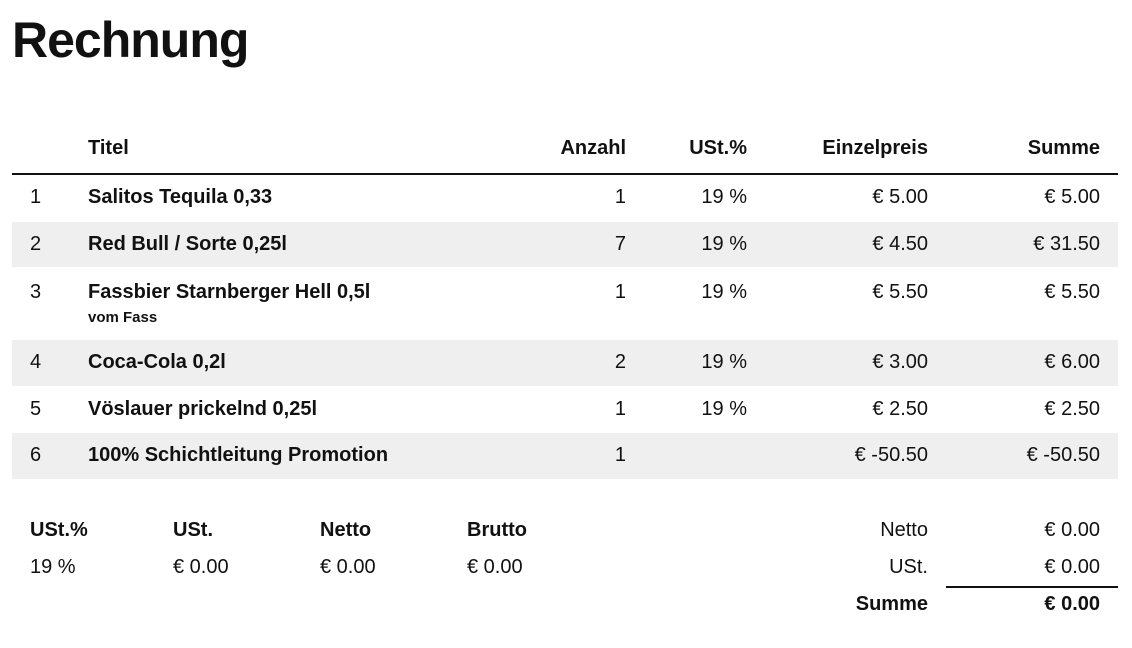  What do you see at coordinates (900, 362) in the screenshot?
I see `item-unit-price: € 3.00` at bounding box center [900, 362].